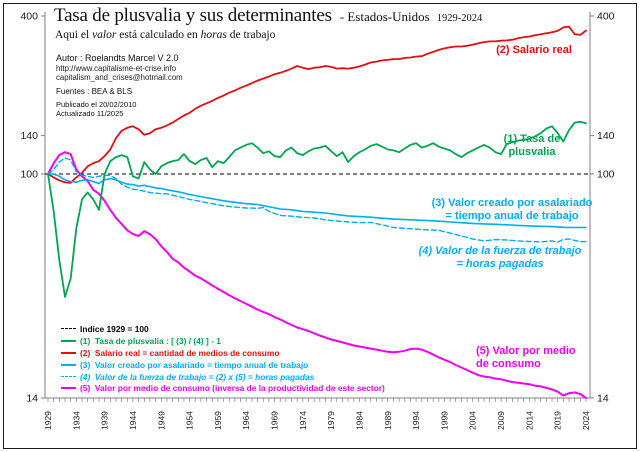 The width and height of the screenshot is (640, 452). What do you see at coordinates (116, 69) in the screenshot?
I see `author-url: http://www.capitalisme-et-crise.info` at bounding box center [116, 69].